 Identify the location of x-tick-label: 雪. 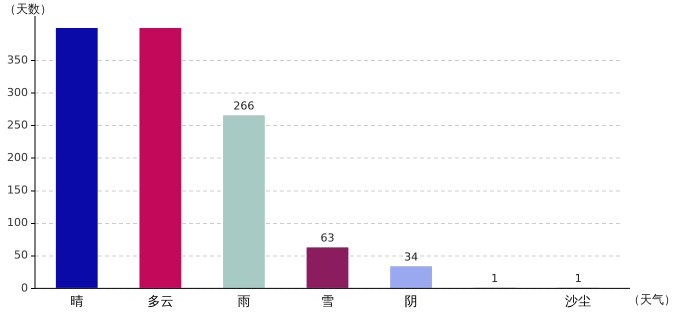
(327, 302).